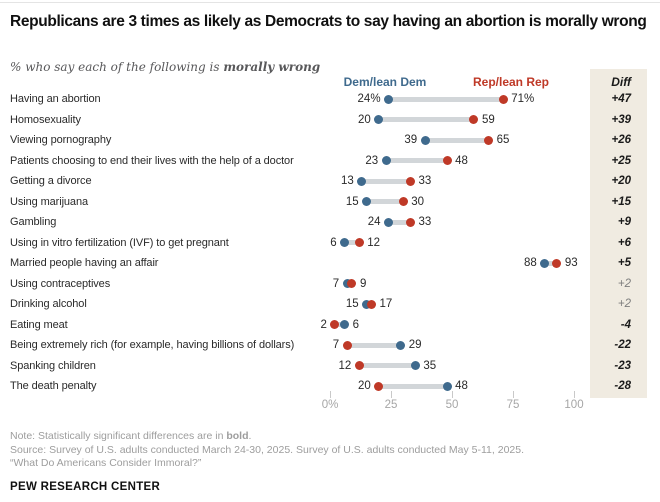  What do you see at coordinates (452, 181) in the screenshot?
I see `row-plot: 13 33` at bounding box center [452, 181].